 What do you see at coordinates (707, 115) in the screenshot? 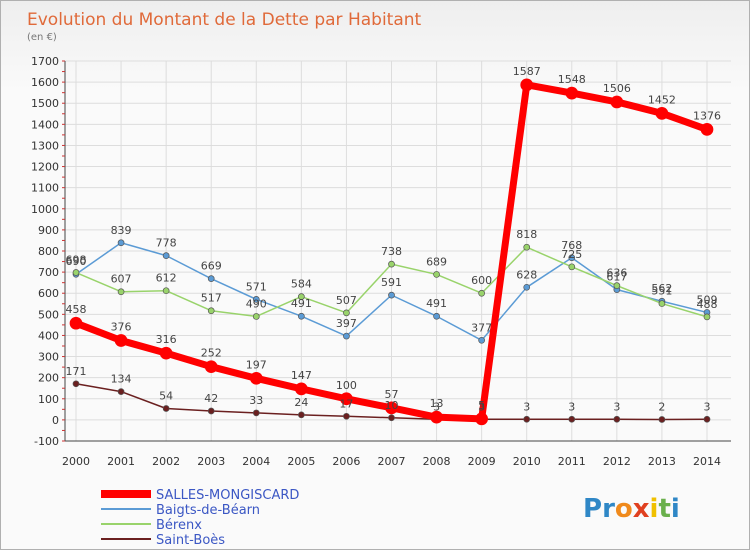
I see `data-label-salles-mongiscard: 1376` at bounding box center [707, 115].